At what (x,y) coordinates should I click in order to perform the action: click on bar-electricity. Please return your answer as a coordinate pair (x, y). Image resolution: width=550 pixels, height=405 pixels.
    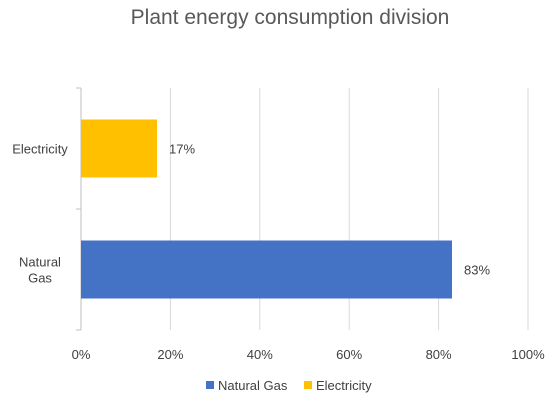
    Looking at the image, I should click on (119, 148).